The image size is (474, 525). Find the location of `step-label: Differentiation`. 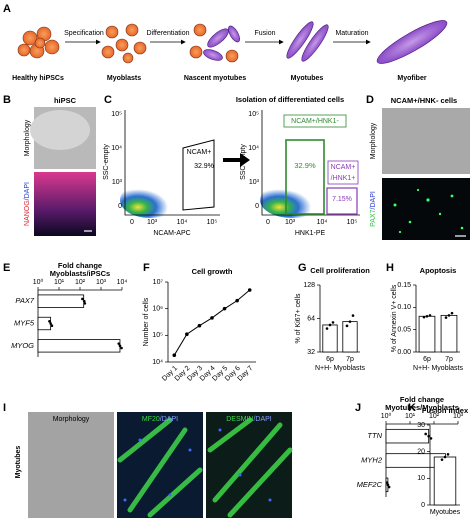

step-label: Differentiation is located at coordinates (167, 33).